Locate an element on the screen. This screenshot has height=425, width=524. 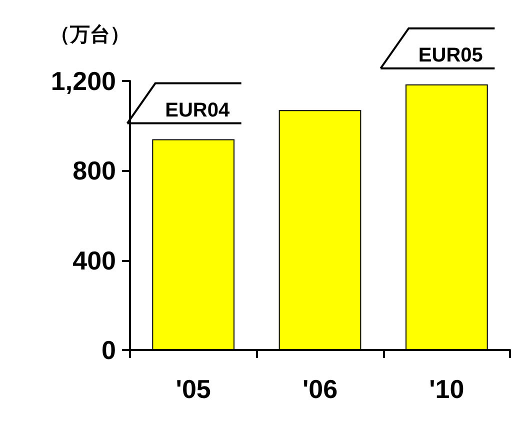
y-tick-label: 400 is located at coordinates (94, 260).